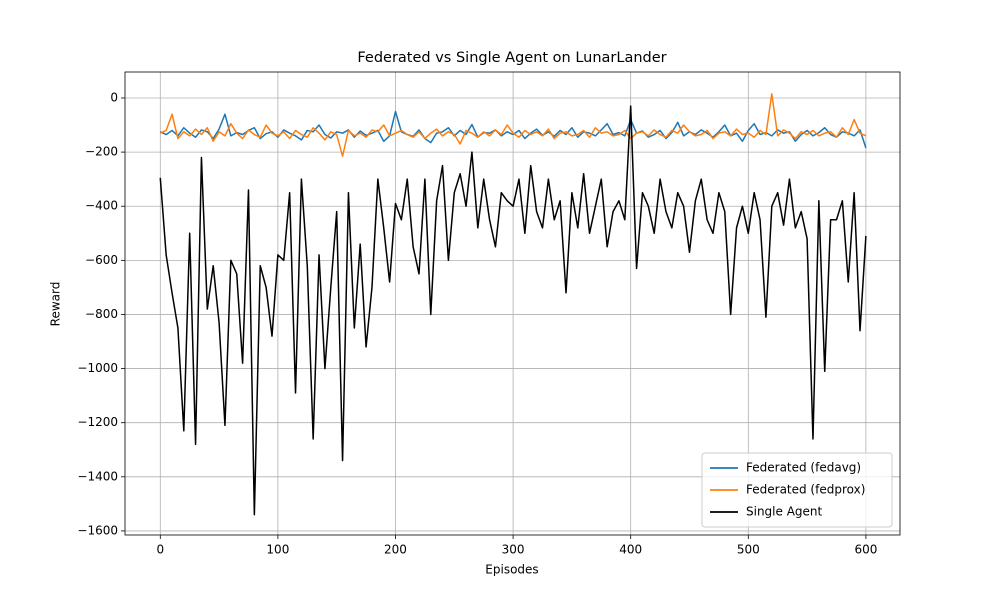  I want to click on y-tick-label: −1200, so click(97, 422).